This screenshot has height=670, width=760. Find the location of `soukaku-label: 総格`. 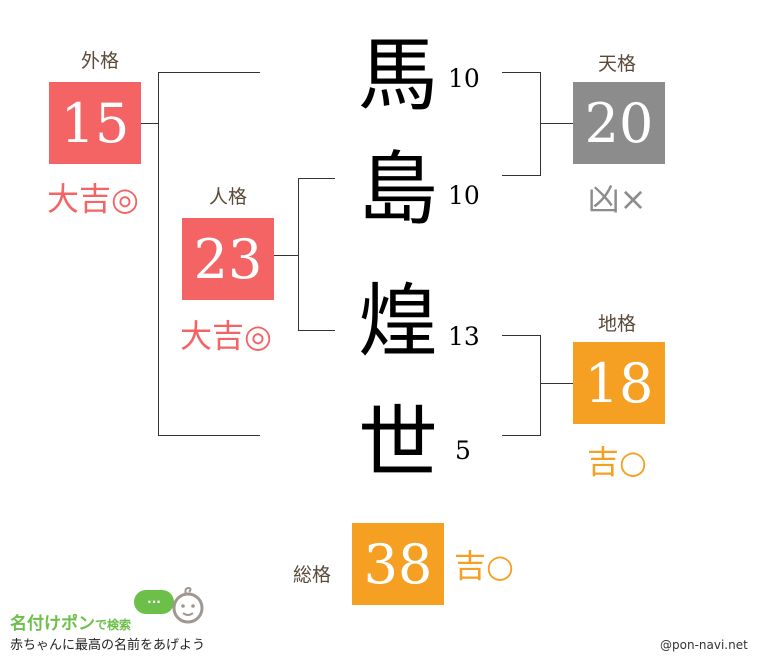

soukaku-label: 総格 is located at coordinates (312, 575).